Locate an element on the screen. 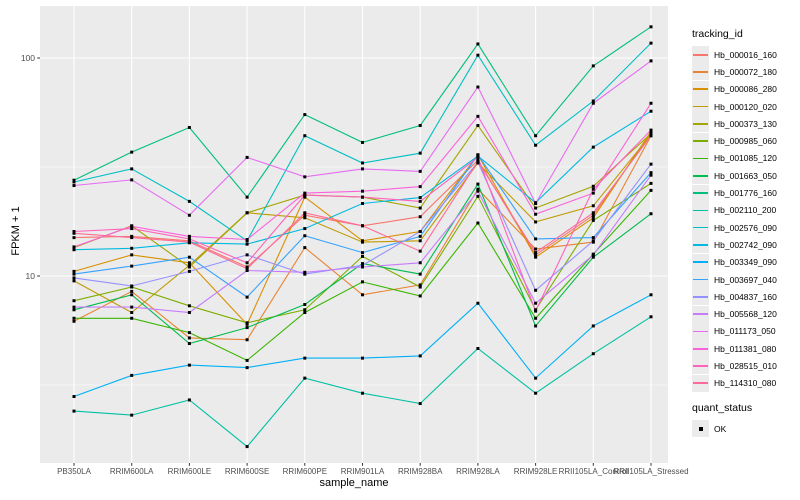 The width and height of the screenshot is (800, 500). legend-title-quant-status: quant_status is located at coordinates (722, 407).